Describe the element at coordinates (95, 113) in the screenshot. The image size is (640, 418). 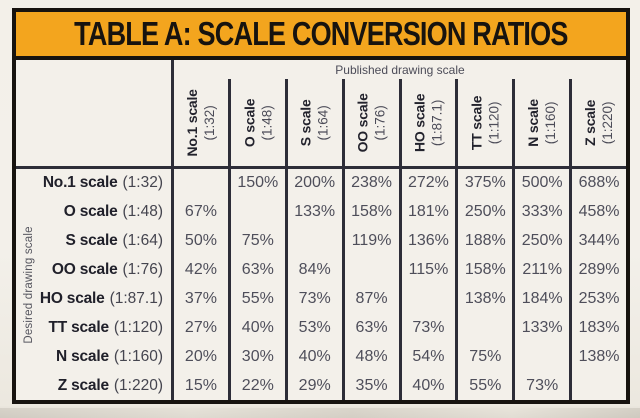
I see `table-corner-cell` at that location.